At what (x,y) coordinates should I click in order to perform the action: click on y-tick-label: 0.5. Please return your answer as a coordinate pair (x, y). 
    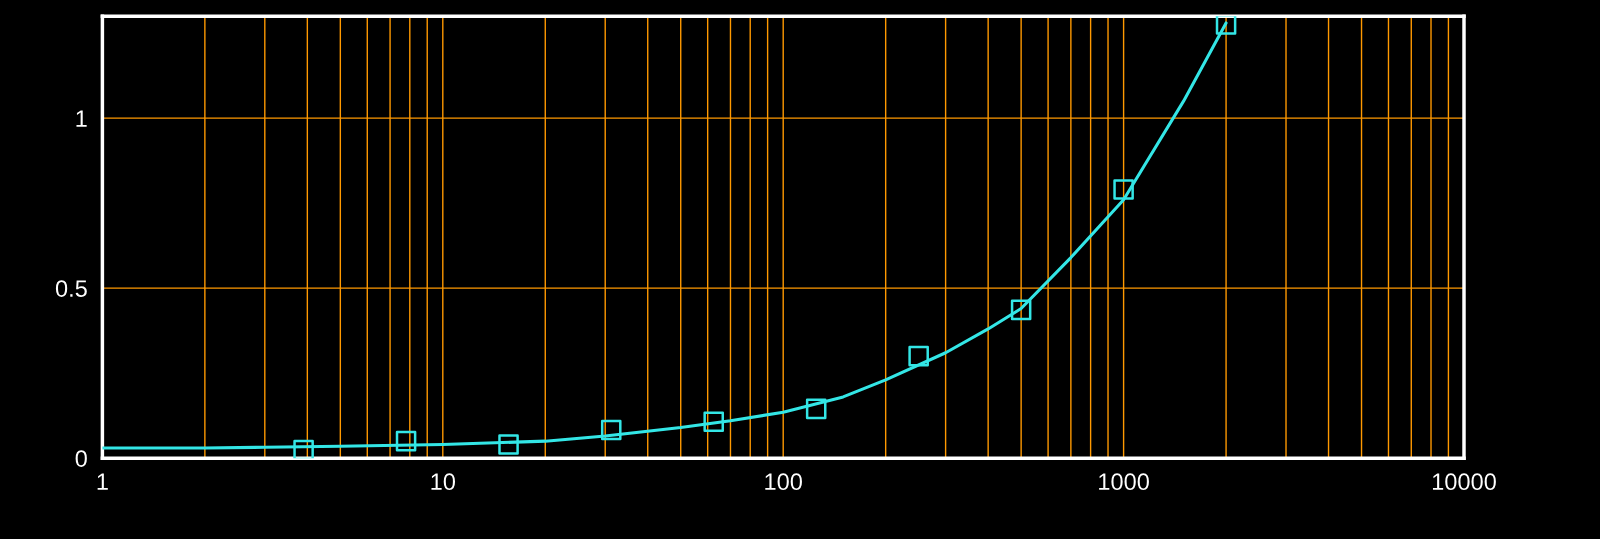
    Looking at the image, I should click on (71, 288).